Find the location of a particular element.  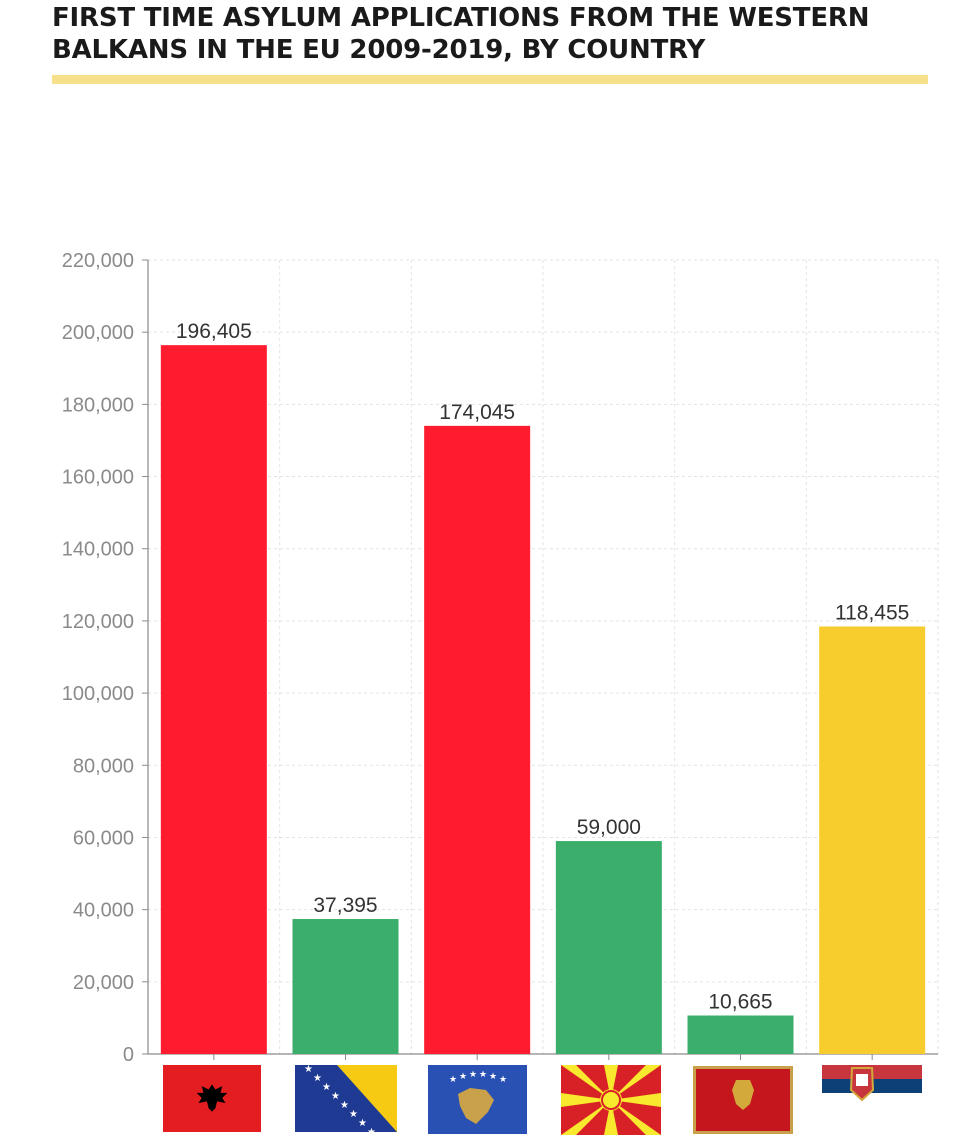

bosnia-herzegovina-flag-icon: ★★★ ★★★ ★★ is located at coordinates (346, 1101).